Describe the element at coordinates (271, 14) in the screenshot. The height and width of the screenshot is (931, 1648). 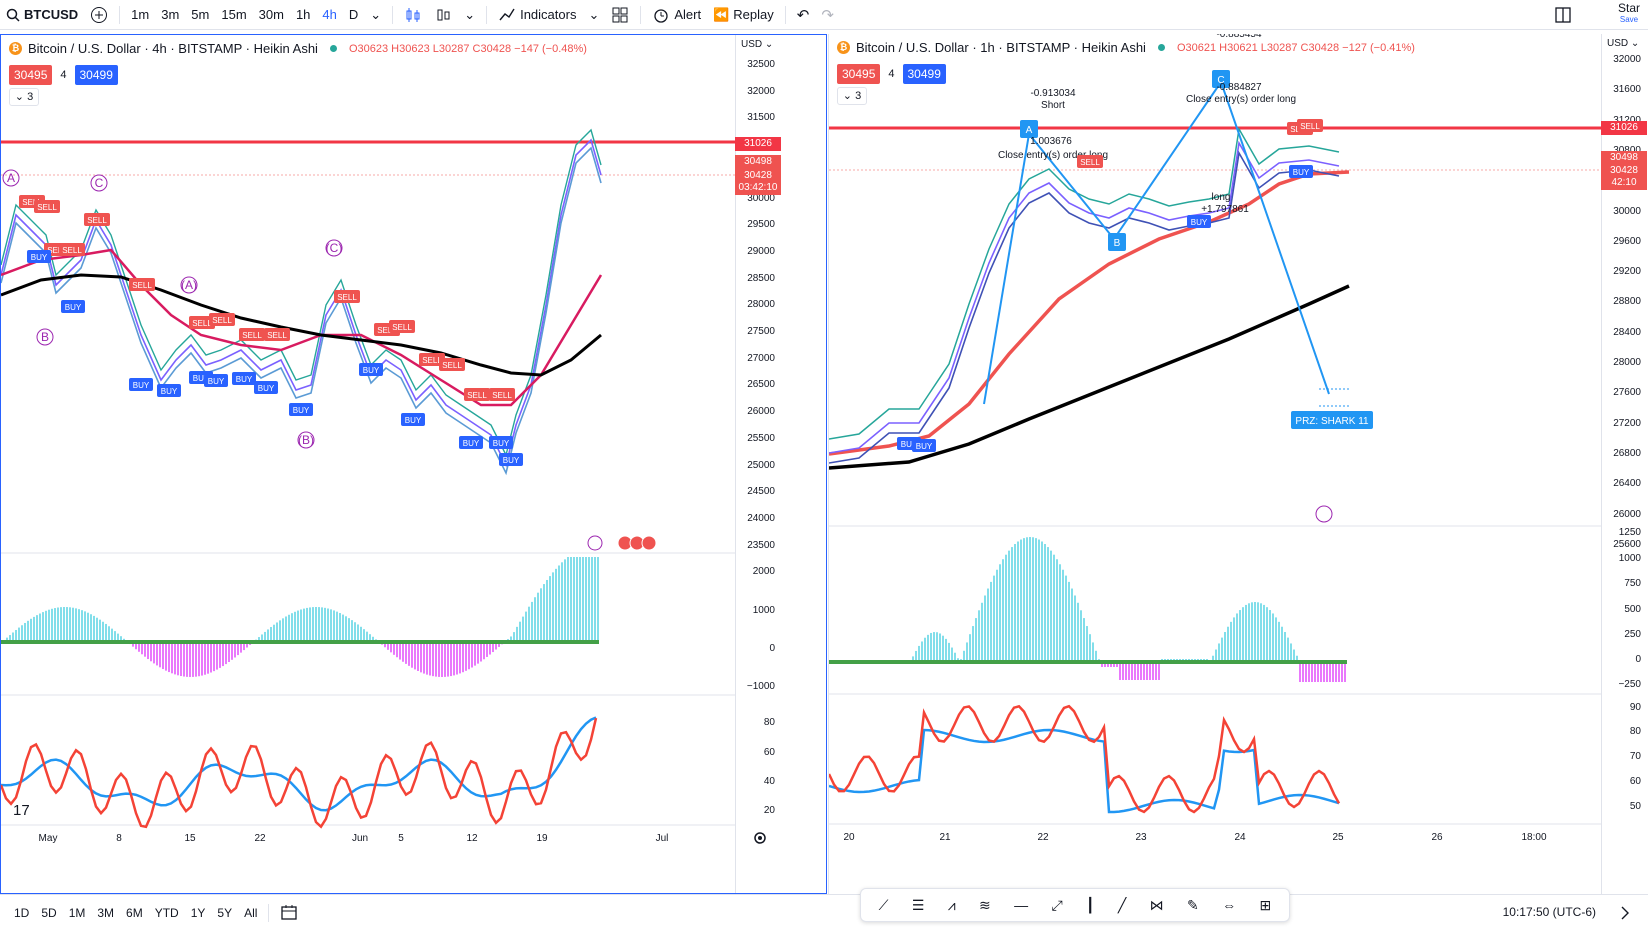
I see `interval-30m: 30m` at that location.